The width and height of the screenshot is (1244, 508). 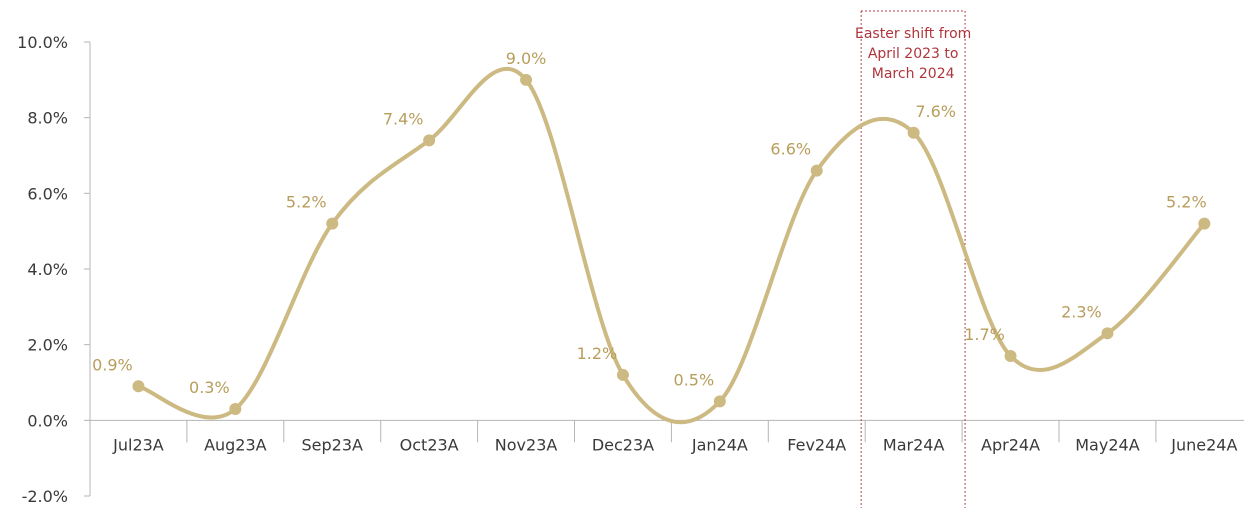 I want to click on data-label: 7.6%, so click(x=935, y=111).